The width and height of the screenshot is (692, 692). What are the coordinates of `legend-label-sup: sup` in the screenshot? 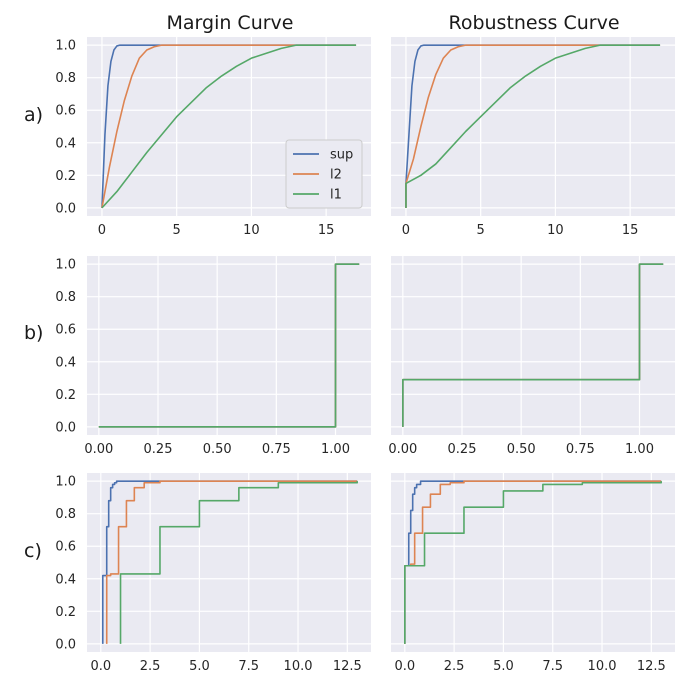 It's located at (341, 155).